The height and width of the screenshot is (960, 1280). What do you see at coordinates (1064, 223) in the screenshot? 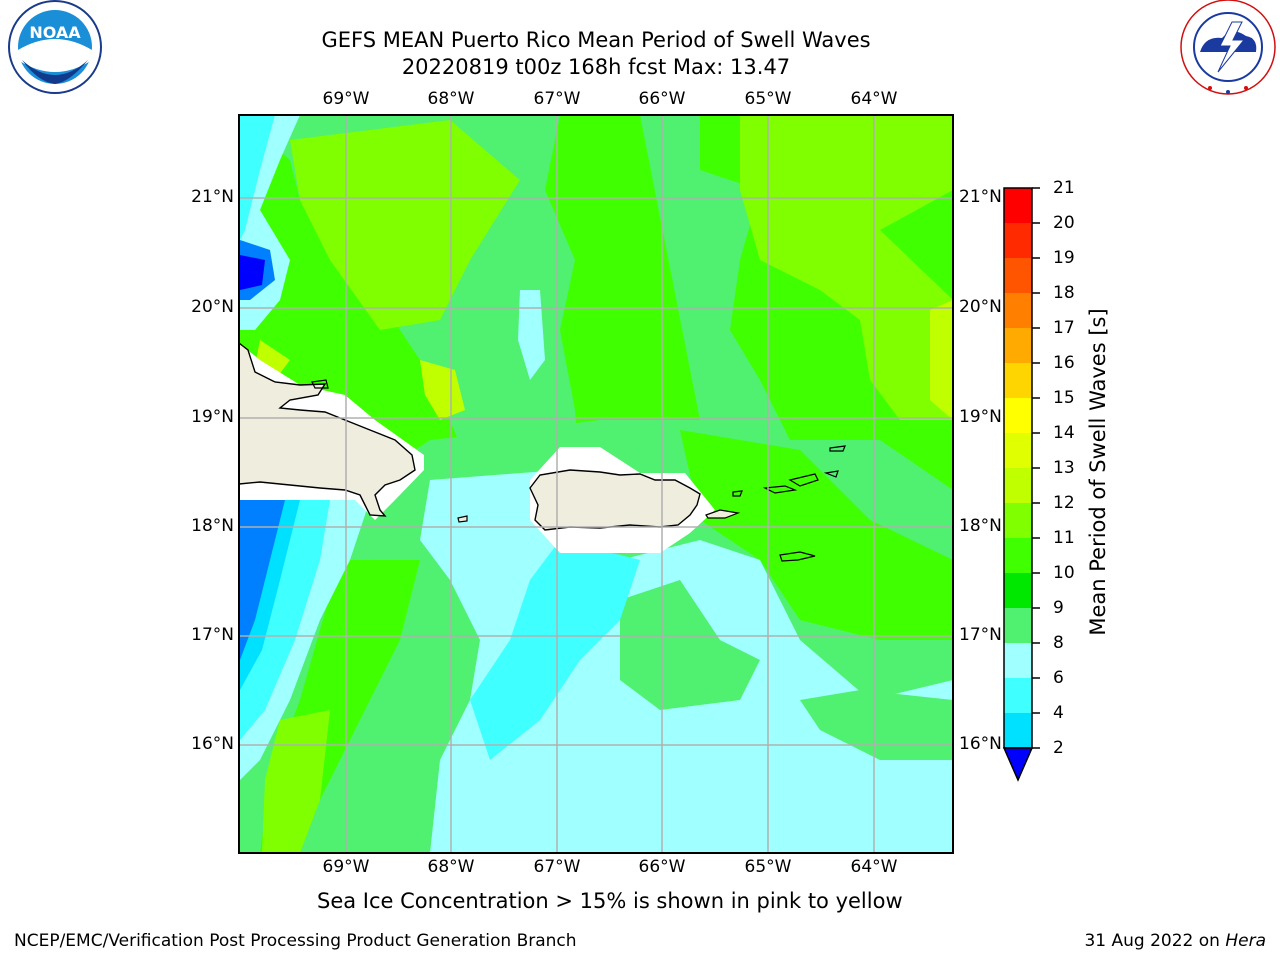
I see `colorbar-tick-label: 20` at bounding box center [1064, 223].